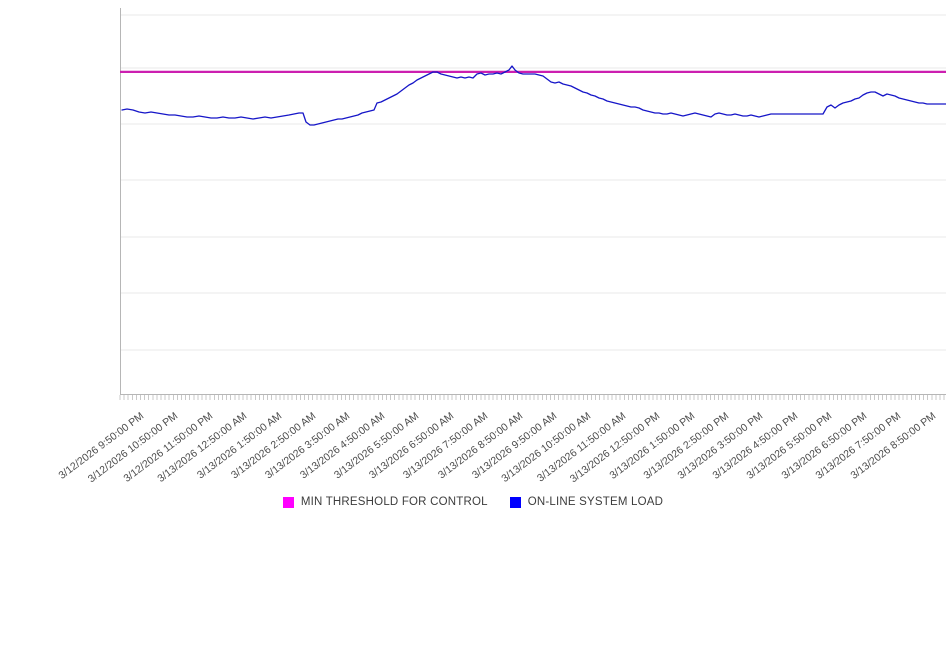 This screenshot has width=946, height=660. I want to click on legend-item-1: ON-LINE SYSTEM LOAD, so click(586, 502).